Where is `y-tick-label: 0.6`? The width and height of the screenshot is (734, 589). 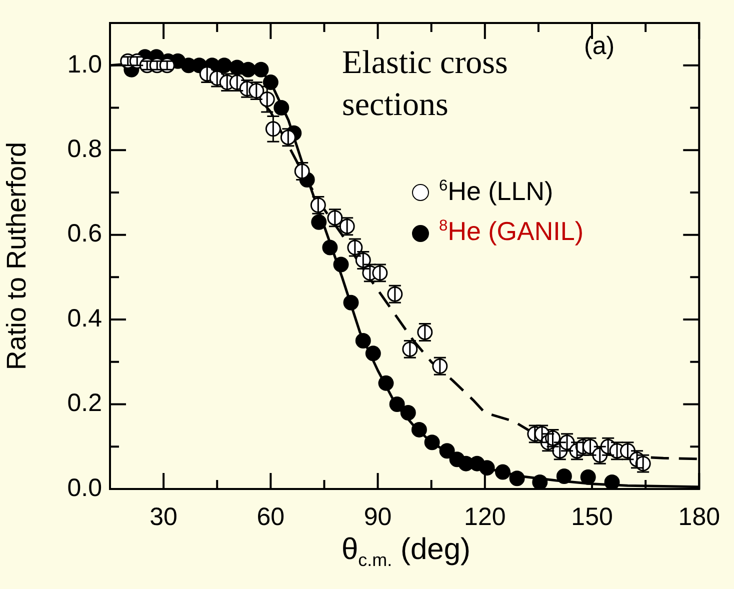
y-tick-label: 0.6 is located at coordinates (84, 234).